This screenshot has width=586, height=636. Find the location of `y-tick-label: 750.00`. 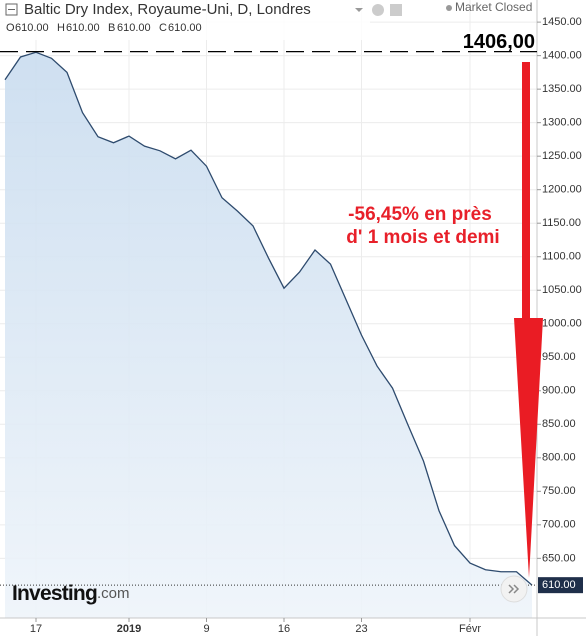

y-tick-label: 750.00 is located at coordinates (559, 491).